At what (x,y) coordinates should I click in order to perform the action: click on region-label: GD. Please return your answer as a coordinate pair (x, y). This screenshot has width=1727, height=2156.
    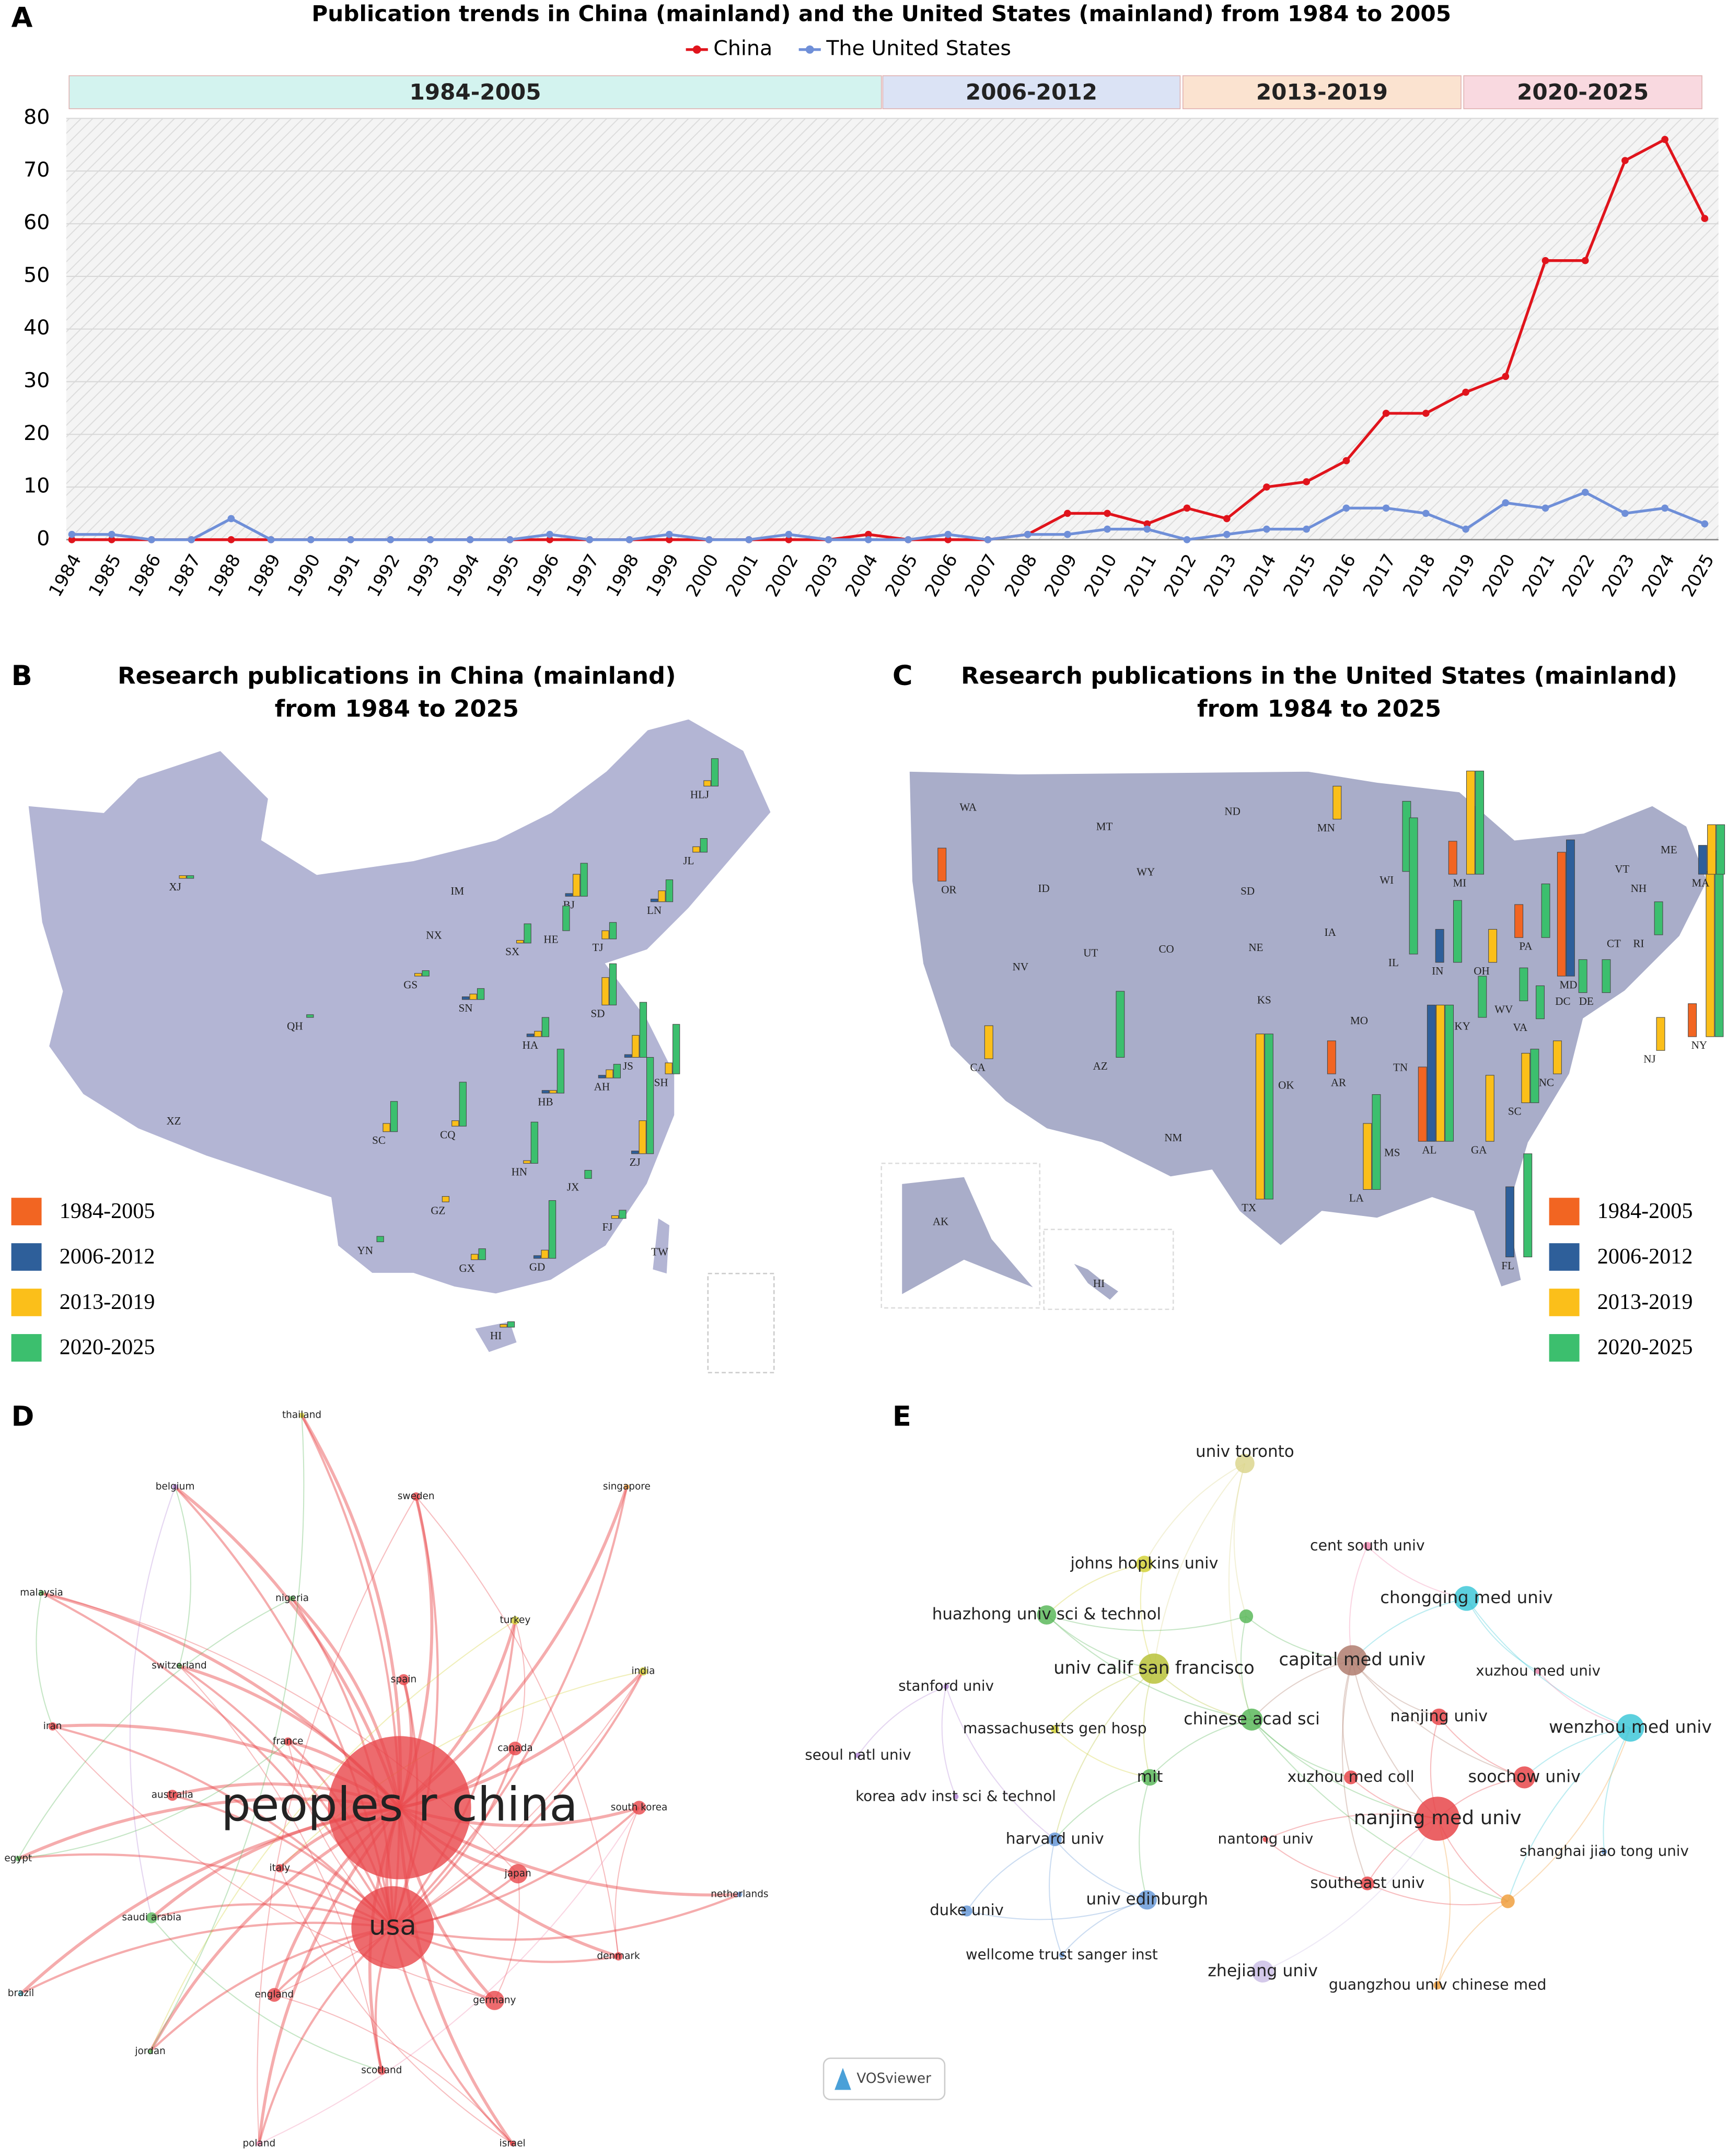
    Looking at the image, I should click on (537, 1267).